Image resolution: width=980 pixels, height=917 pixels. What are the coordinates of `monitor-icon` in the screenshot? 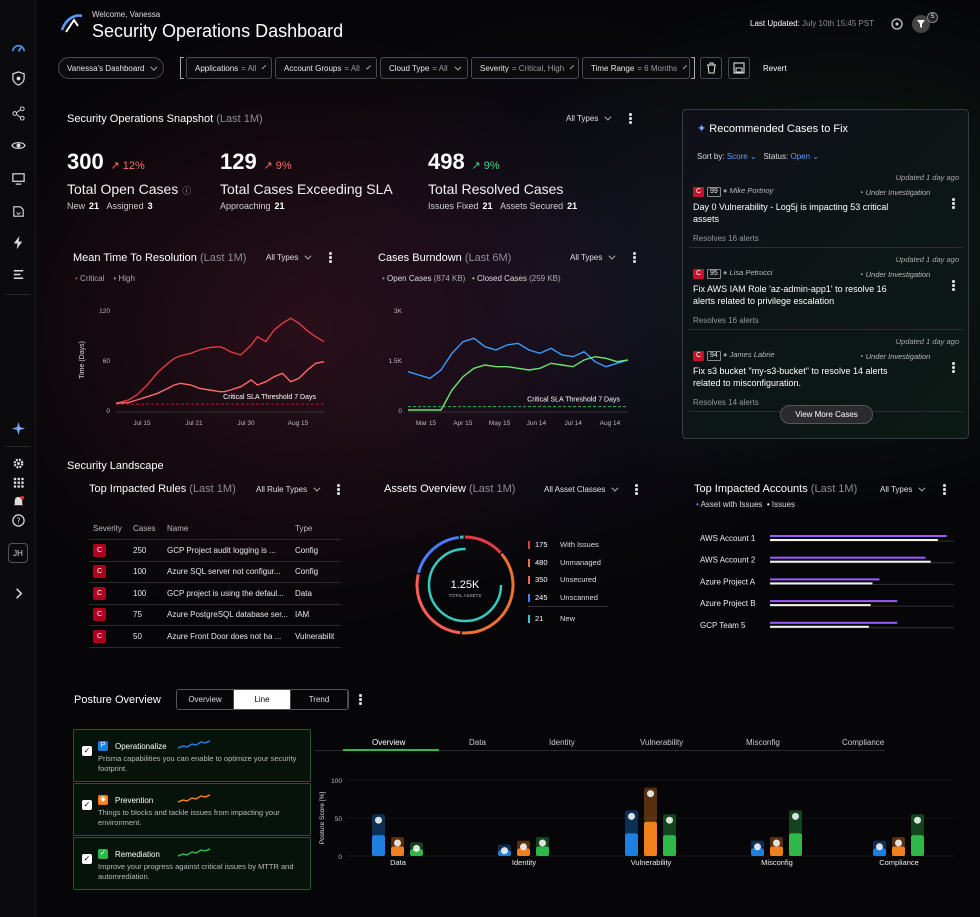 It's located at (18, 178).